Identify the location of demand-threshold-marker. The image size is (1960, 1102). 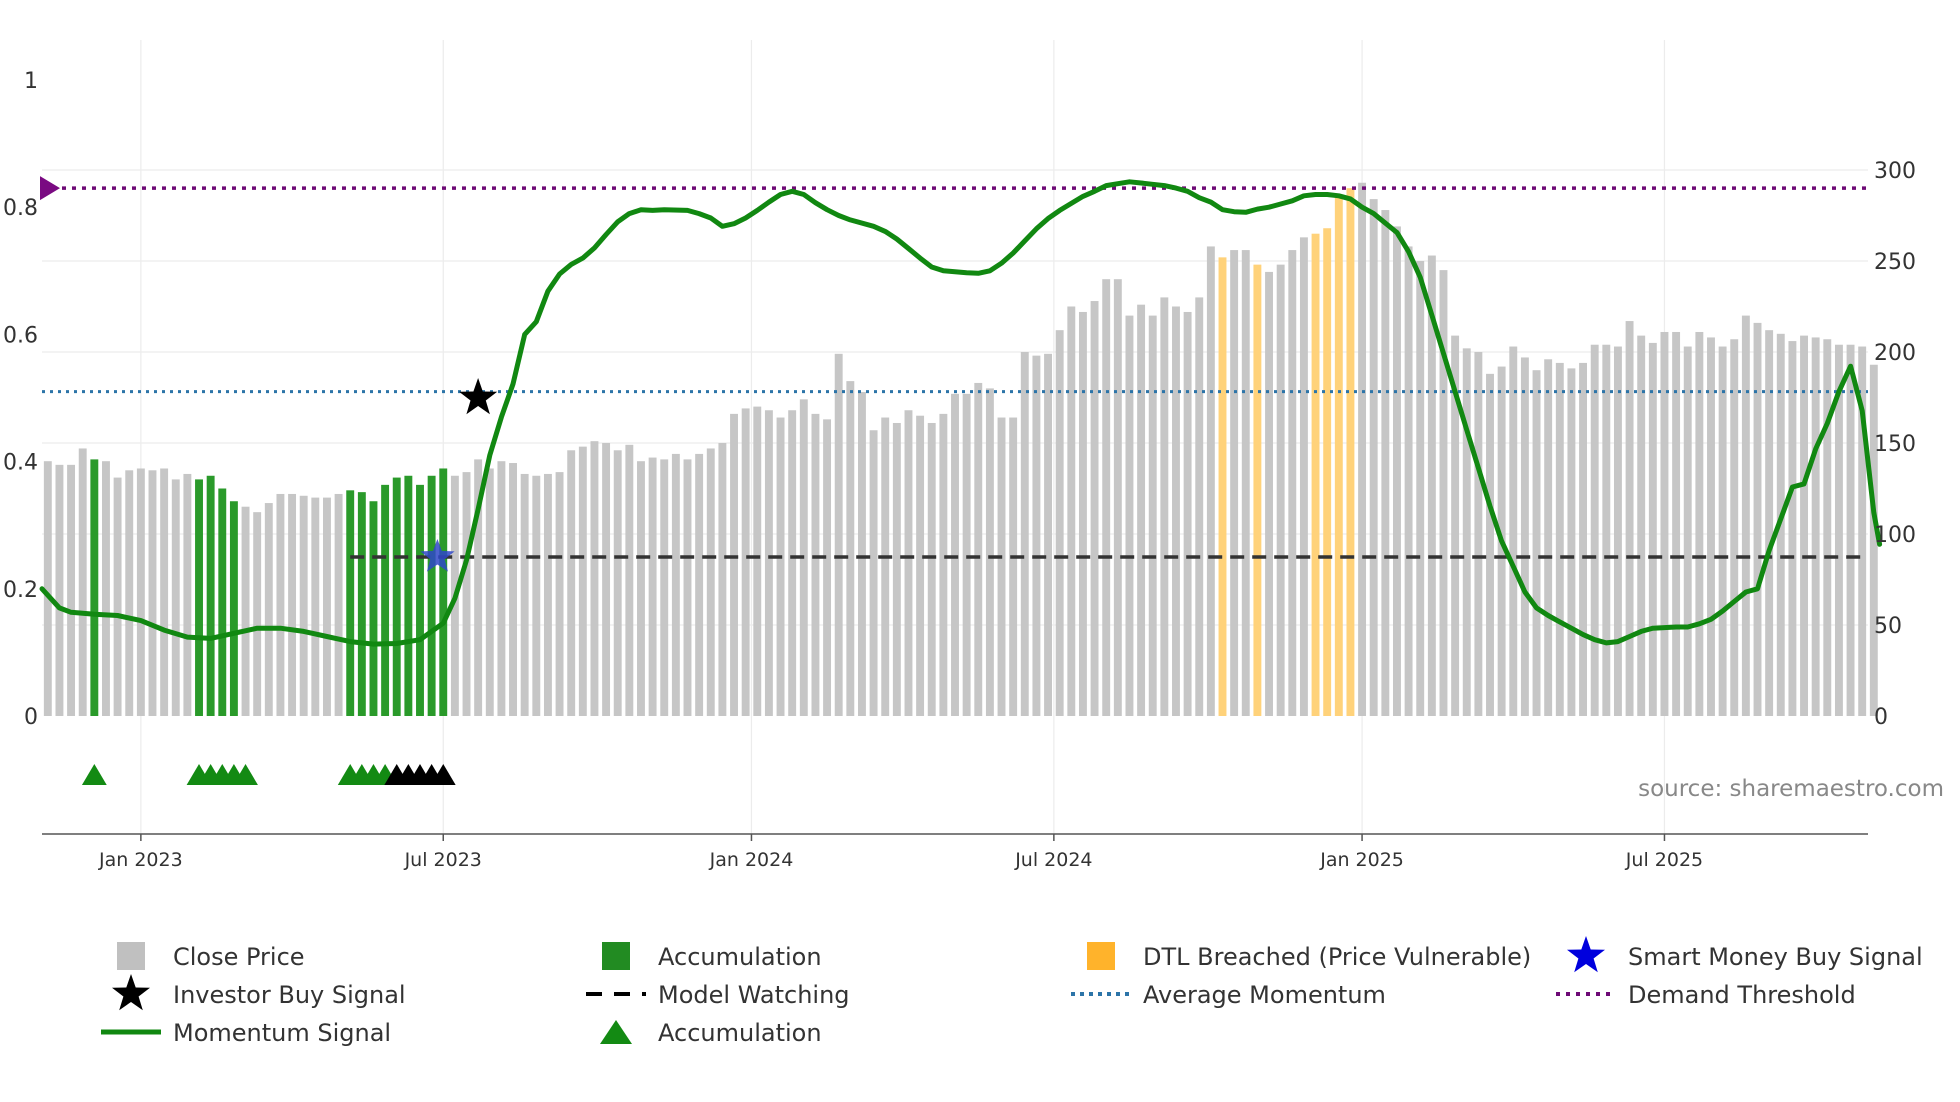
(50, 188).